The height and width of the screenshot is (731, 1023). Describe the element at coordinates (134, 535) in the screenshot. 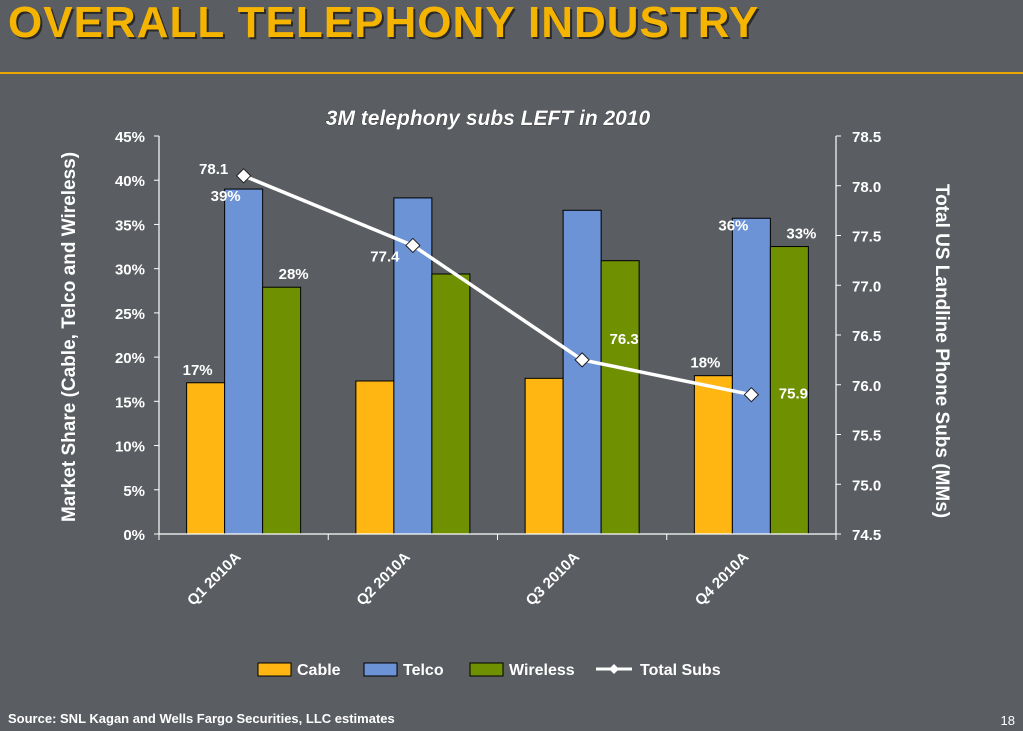

I see `y-tick-label: 0%` at that location.